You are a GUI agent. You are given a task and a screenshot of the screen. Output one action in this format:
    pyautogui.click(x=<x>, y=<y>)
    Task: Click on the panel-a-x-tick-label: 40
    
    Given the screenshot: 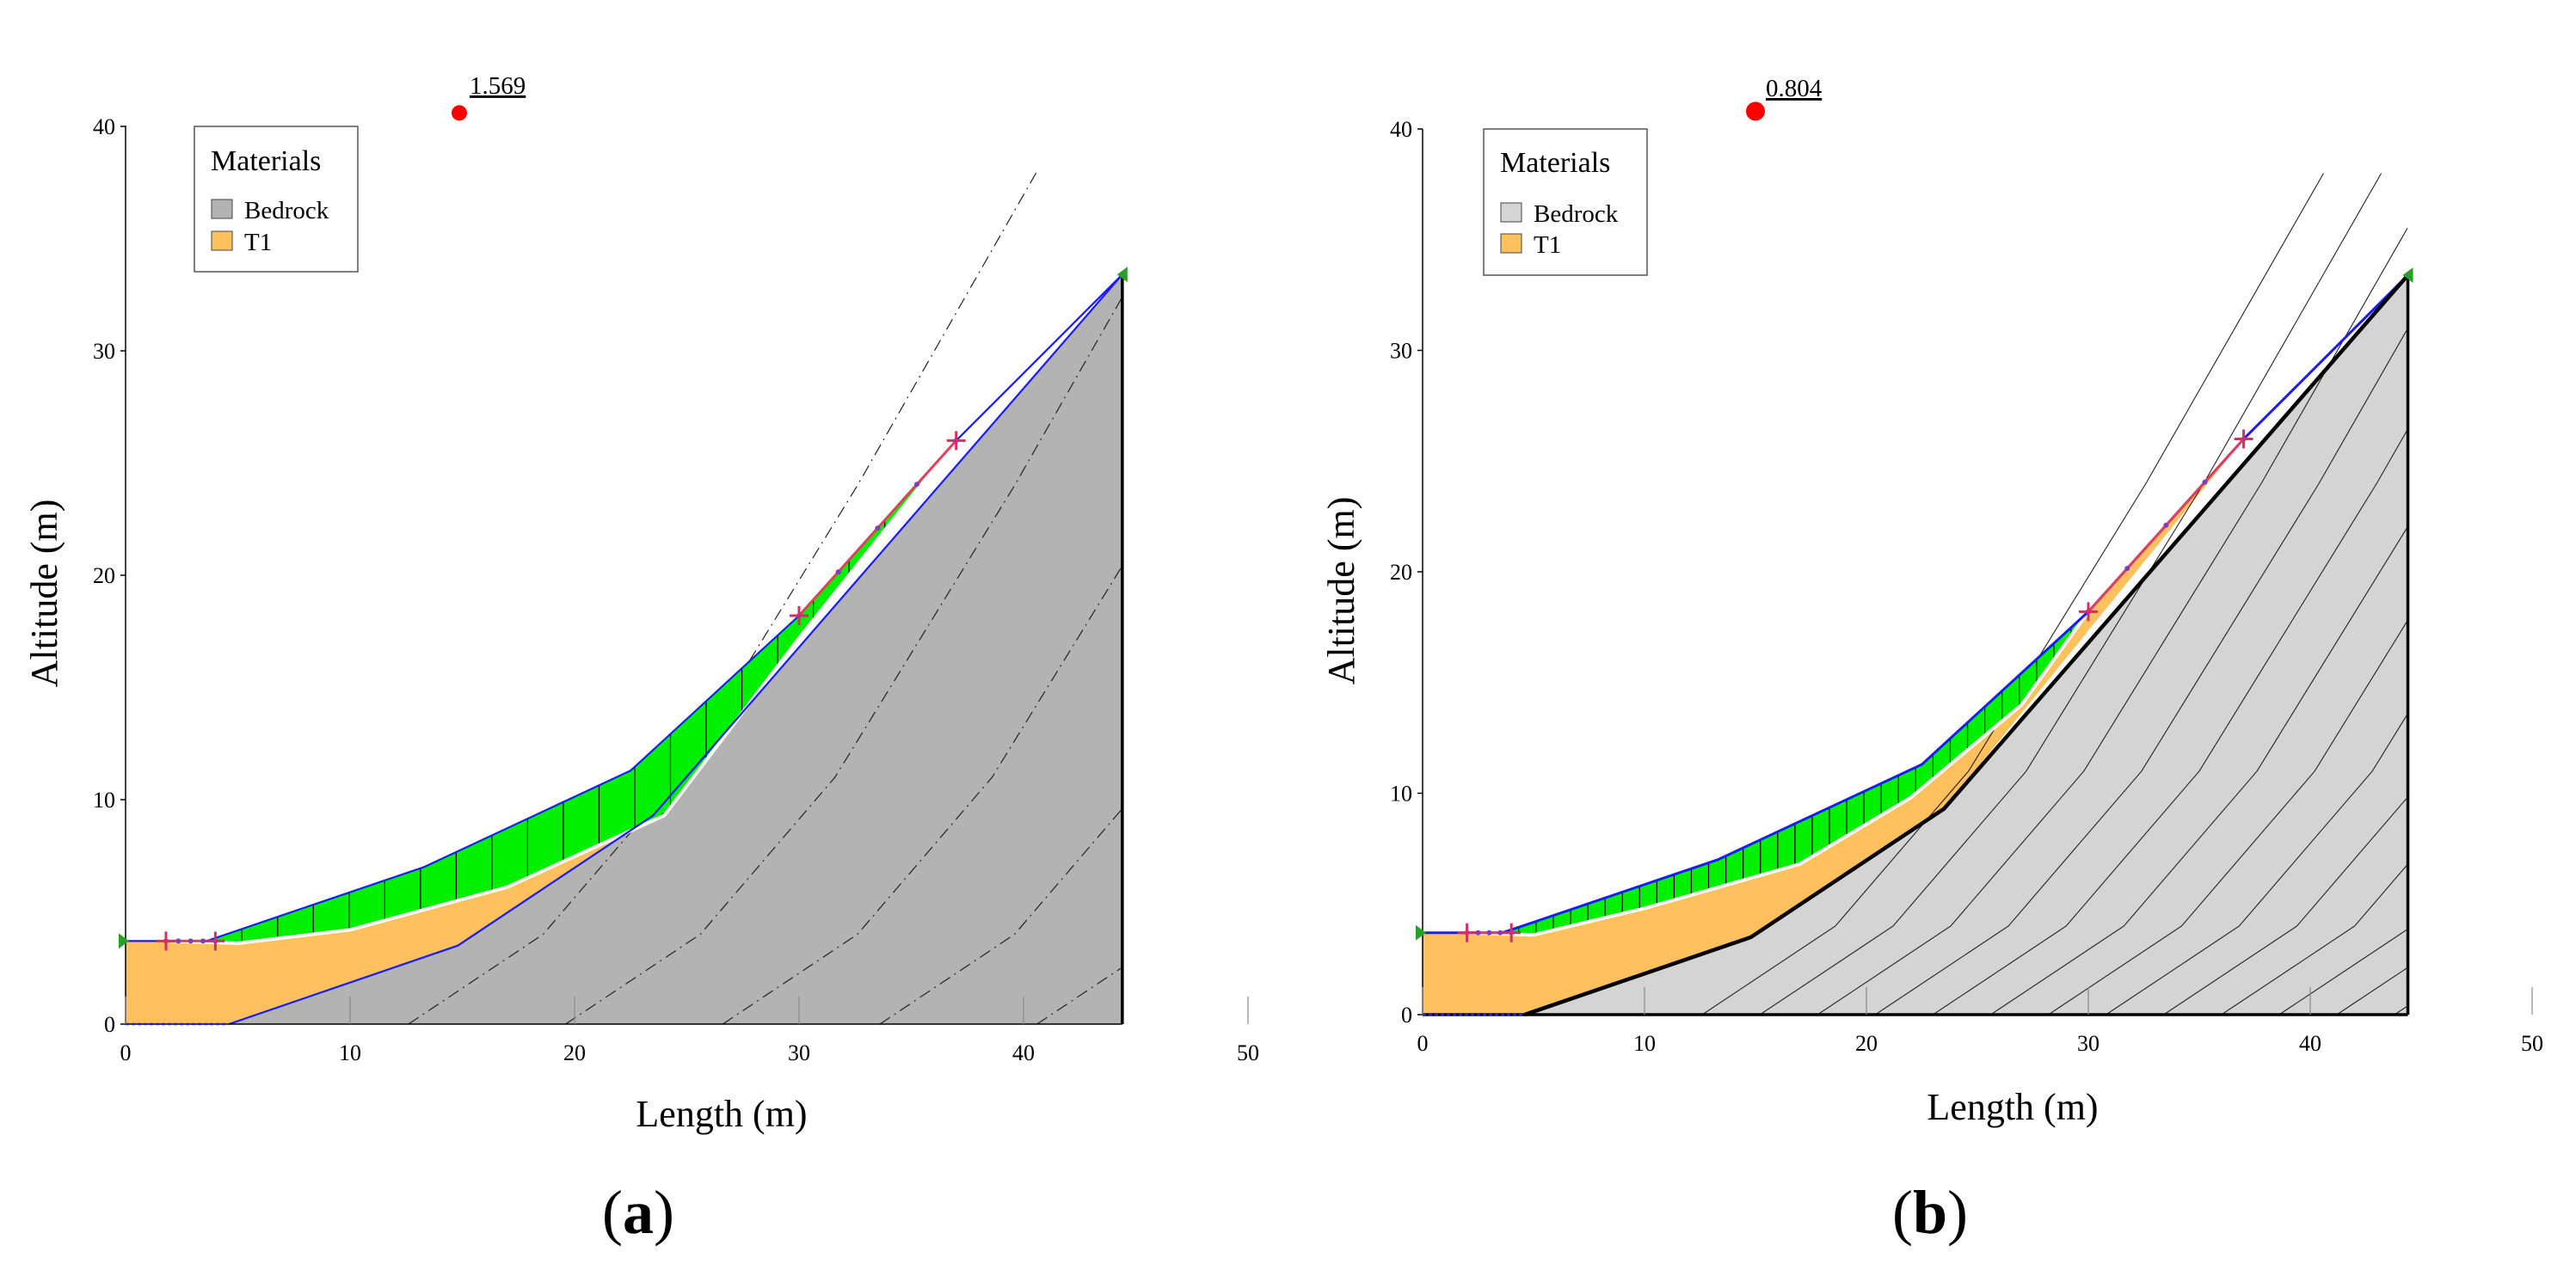 What is the action you would take?
    pyautogui.click(x=1023, y=1052)
    